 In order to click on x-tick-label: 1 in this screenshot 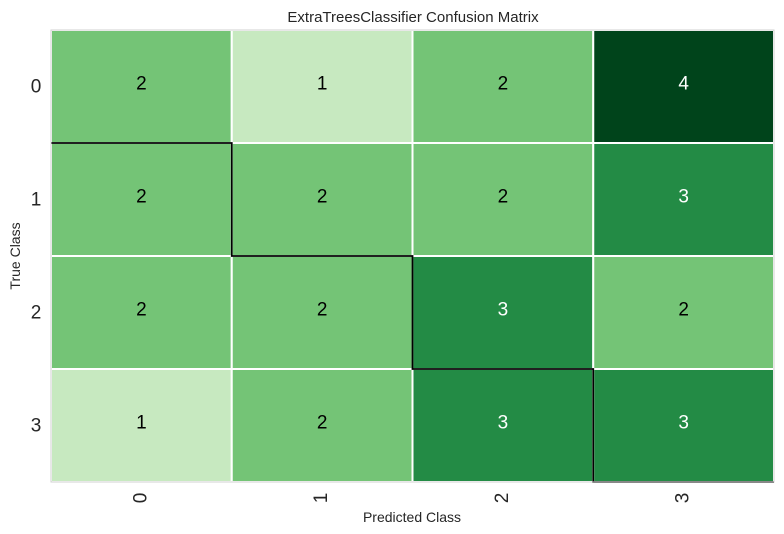, I will do `click(321, 498)`.